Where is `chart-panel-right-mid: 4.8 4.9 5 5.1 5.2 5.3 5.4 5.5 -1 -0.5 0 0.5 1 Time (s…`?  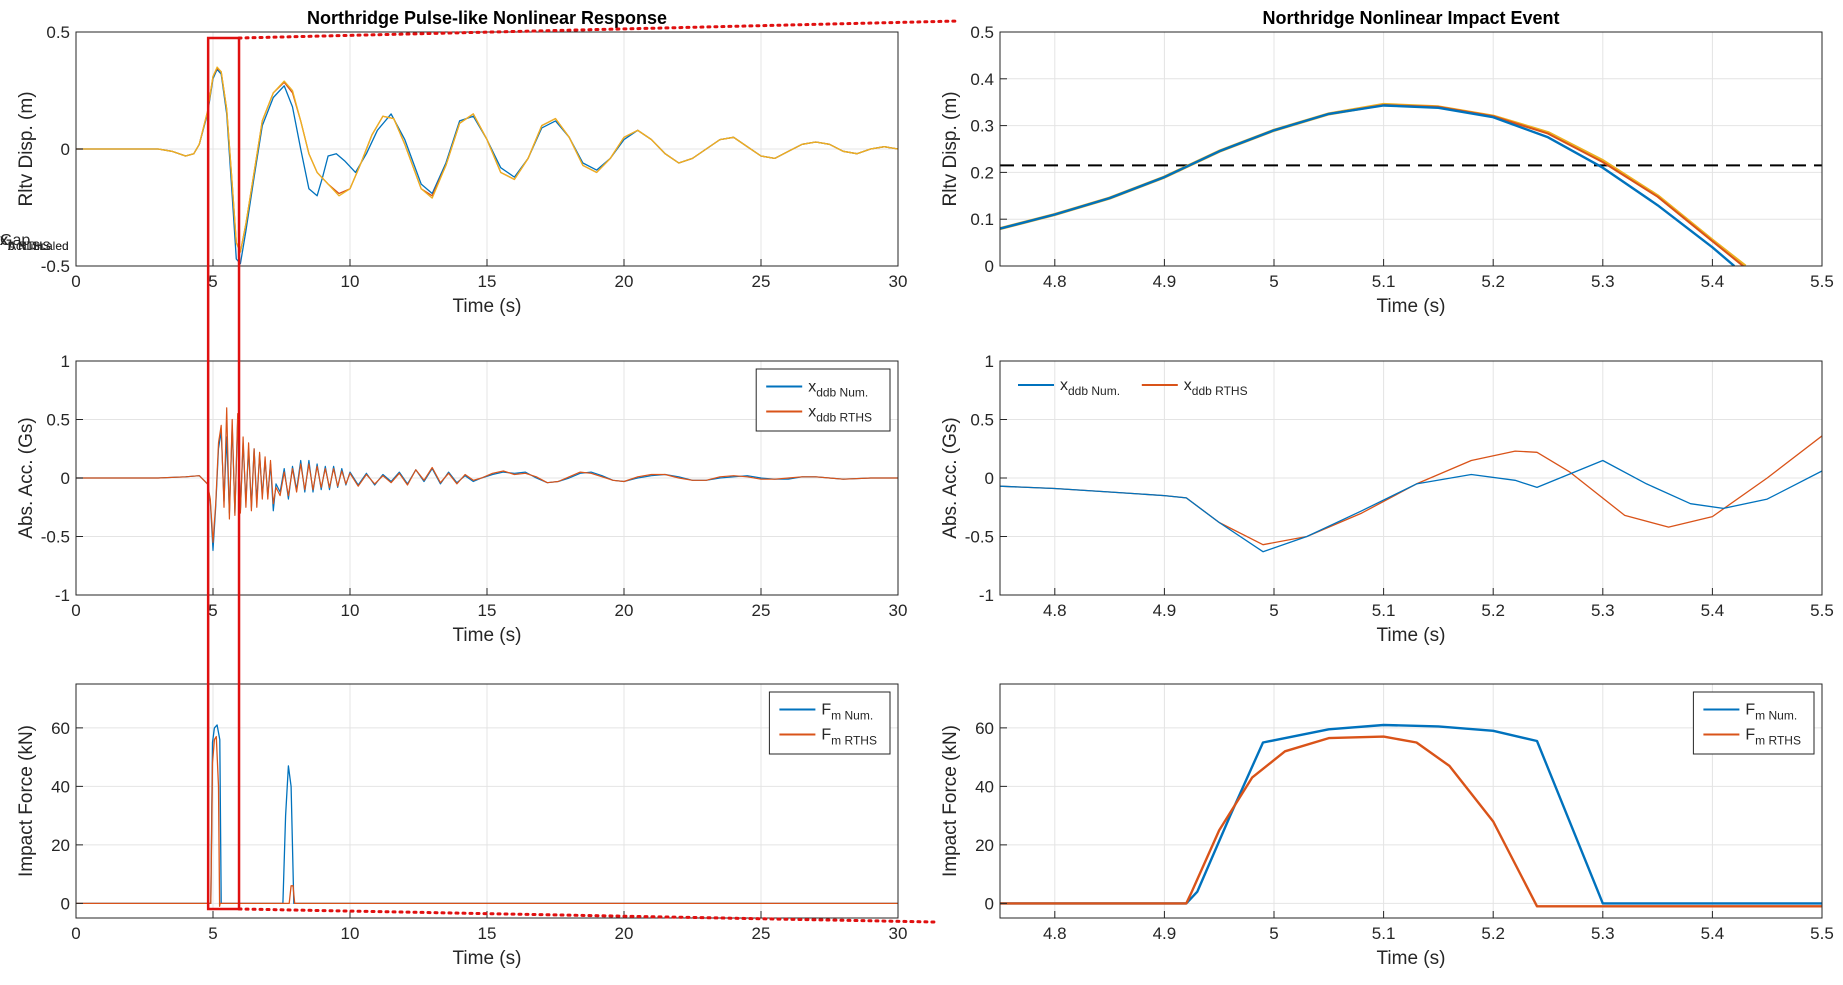 chart-panel-right-mid: 4.8 4.9 5 5.1 5.2 5.3 5.4 5.5 -1 -0.5 0 0.5 1 Time (s… is located at coordinates (1387, 499).